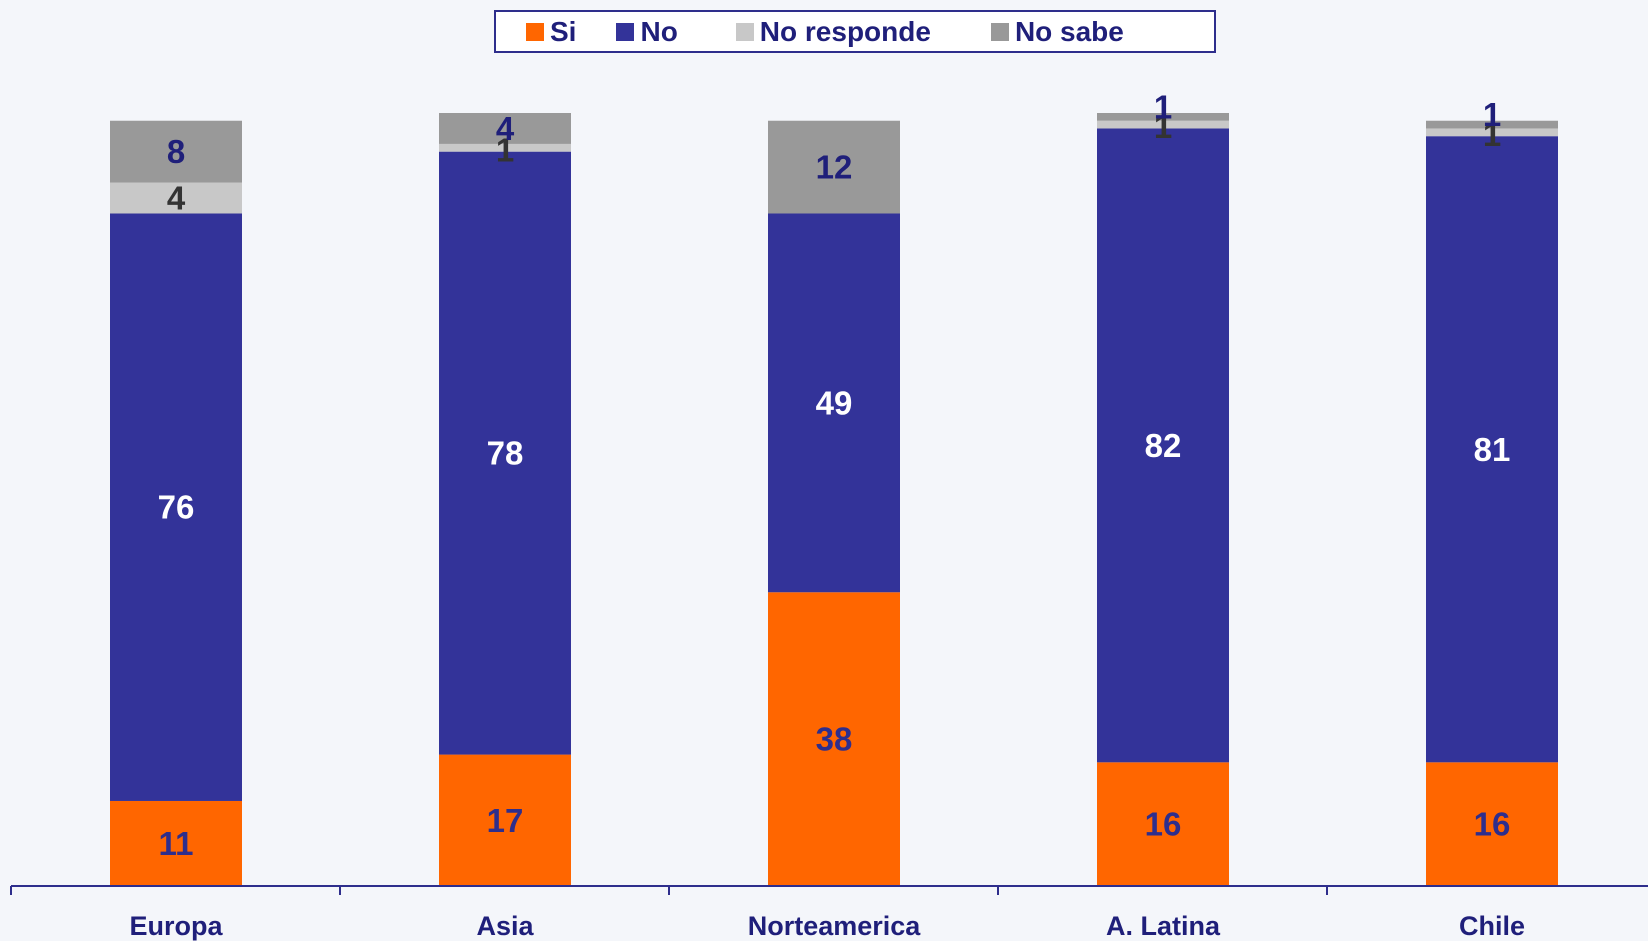  What do you see at coordinates (1163, 926) in the screenshot?
I see `x-tick-label-a-latina: A. Latina` at bounding box center [1163, 926].